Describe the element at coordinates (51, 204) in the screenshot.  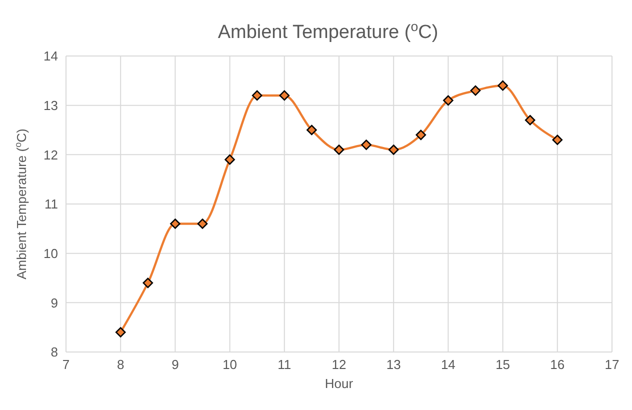
I see `y-tick-label: 11` at that location.